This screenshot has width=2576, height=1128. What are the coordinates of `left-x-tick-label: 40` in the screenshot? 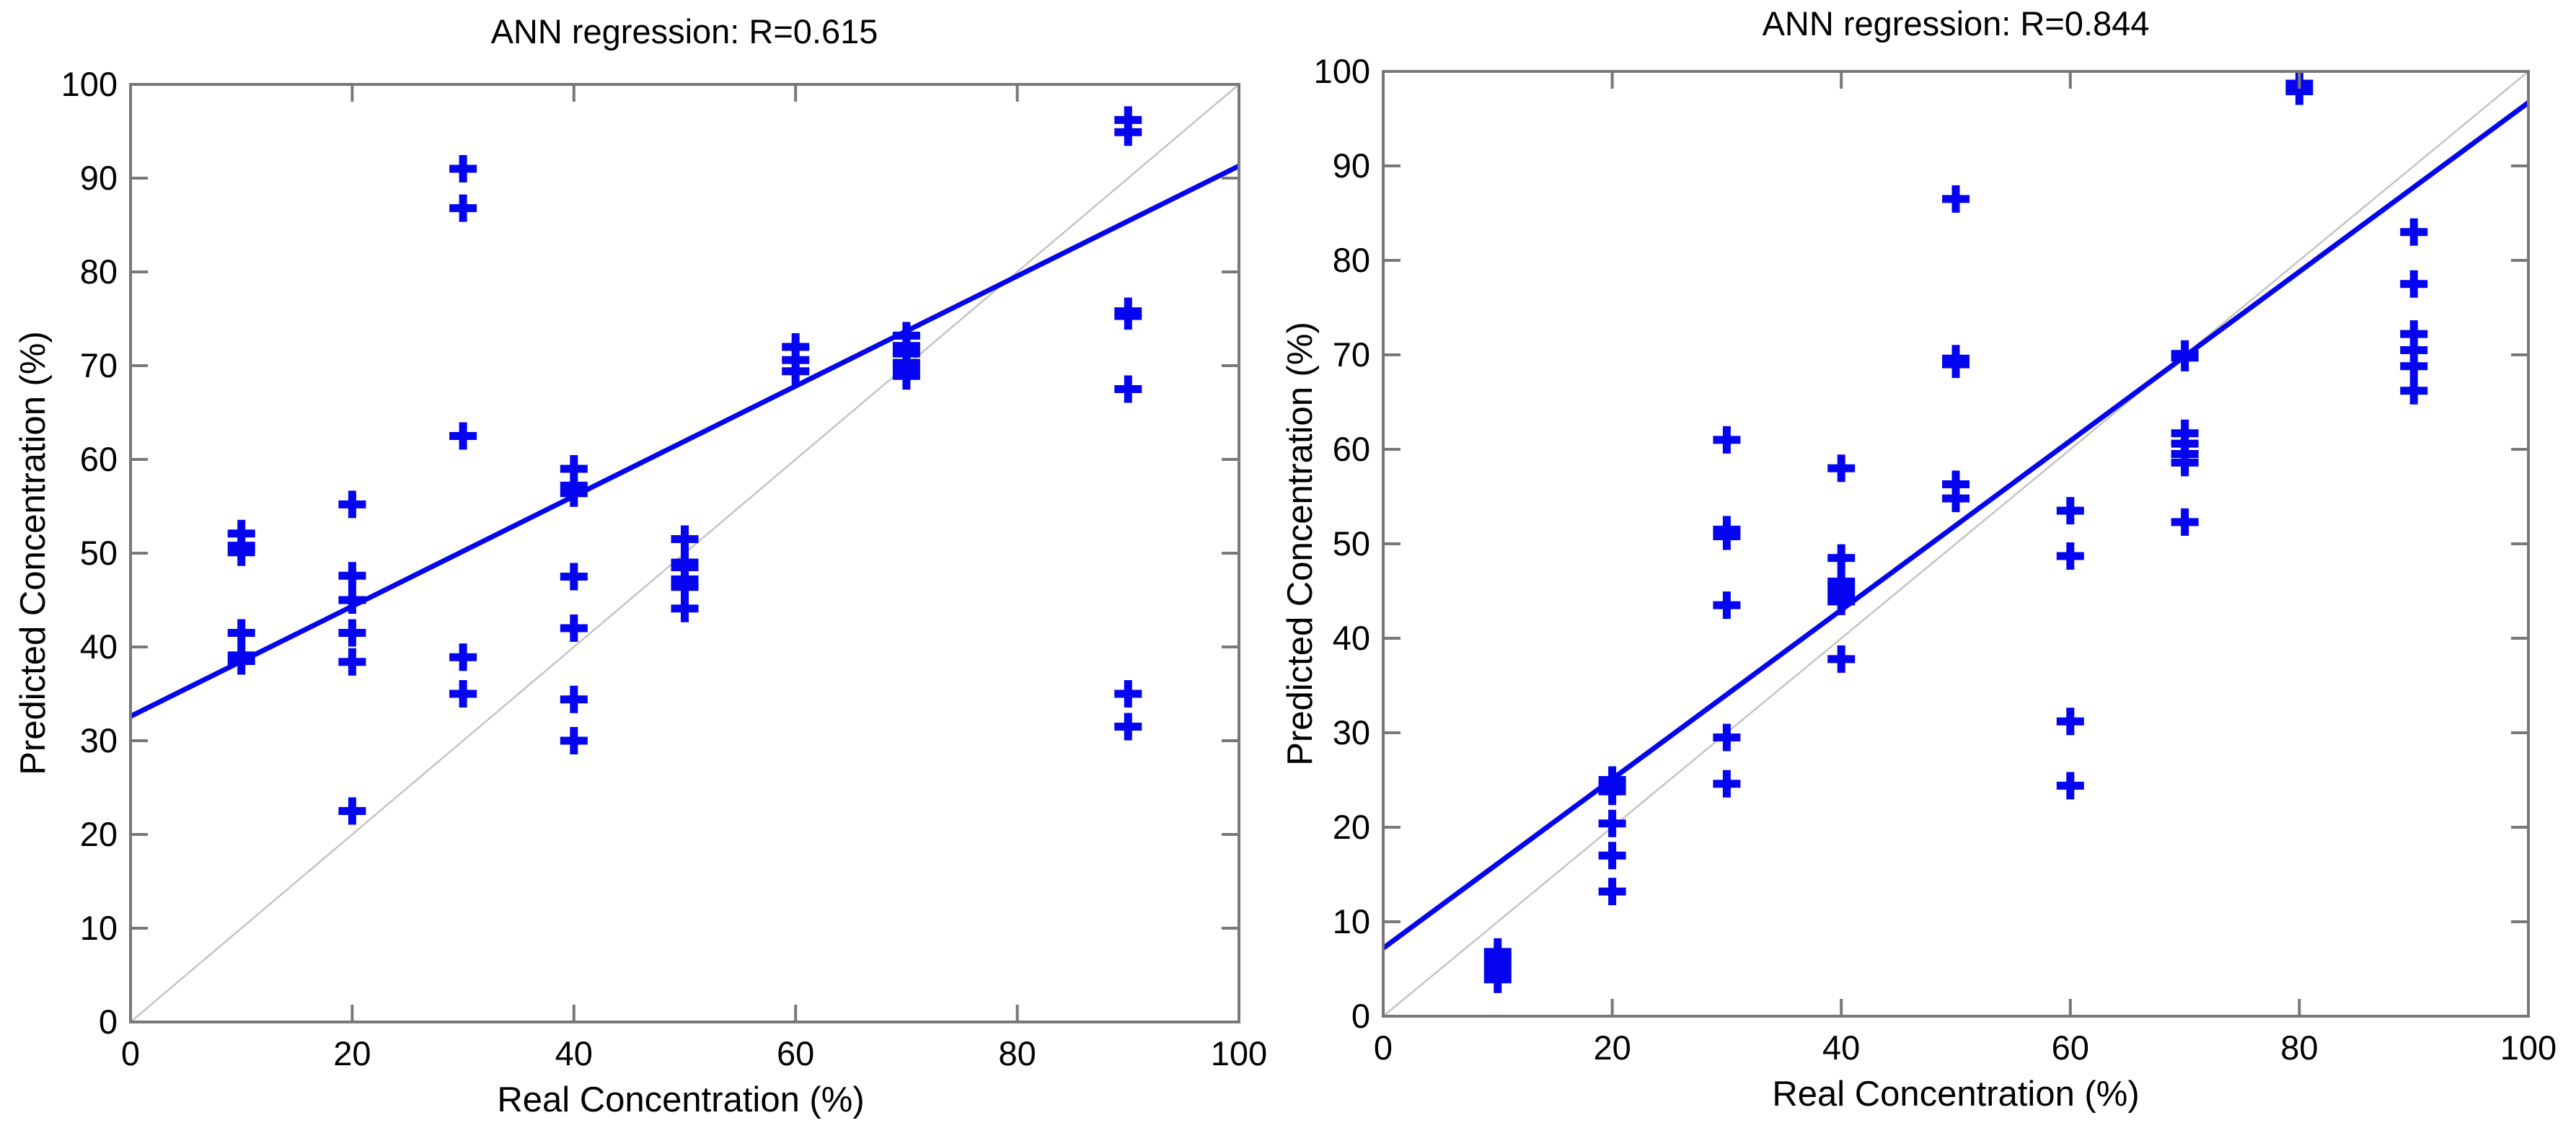 It's located at (574, 1053).